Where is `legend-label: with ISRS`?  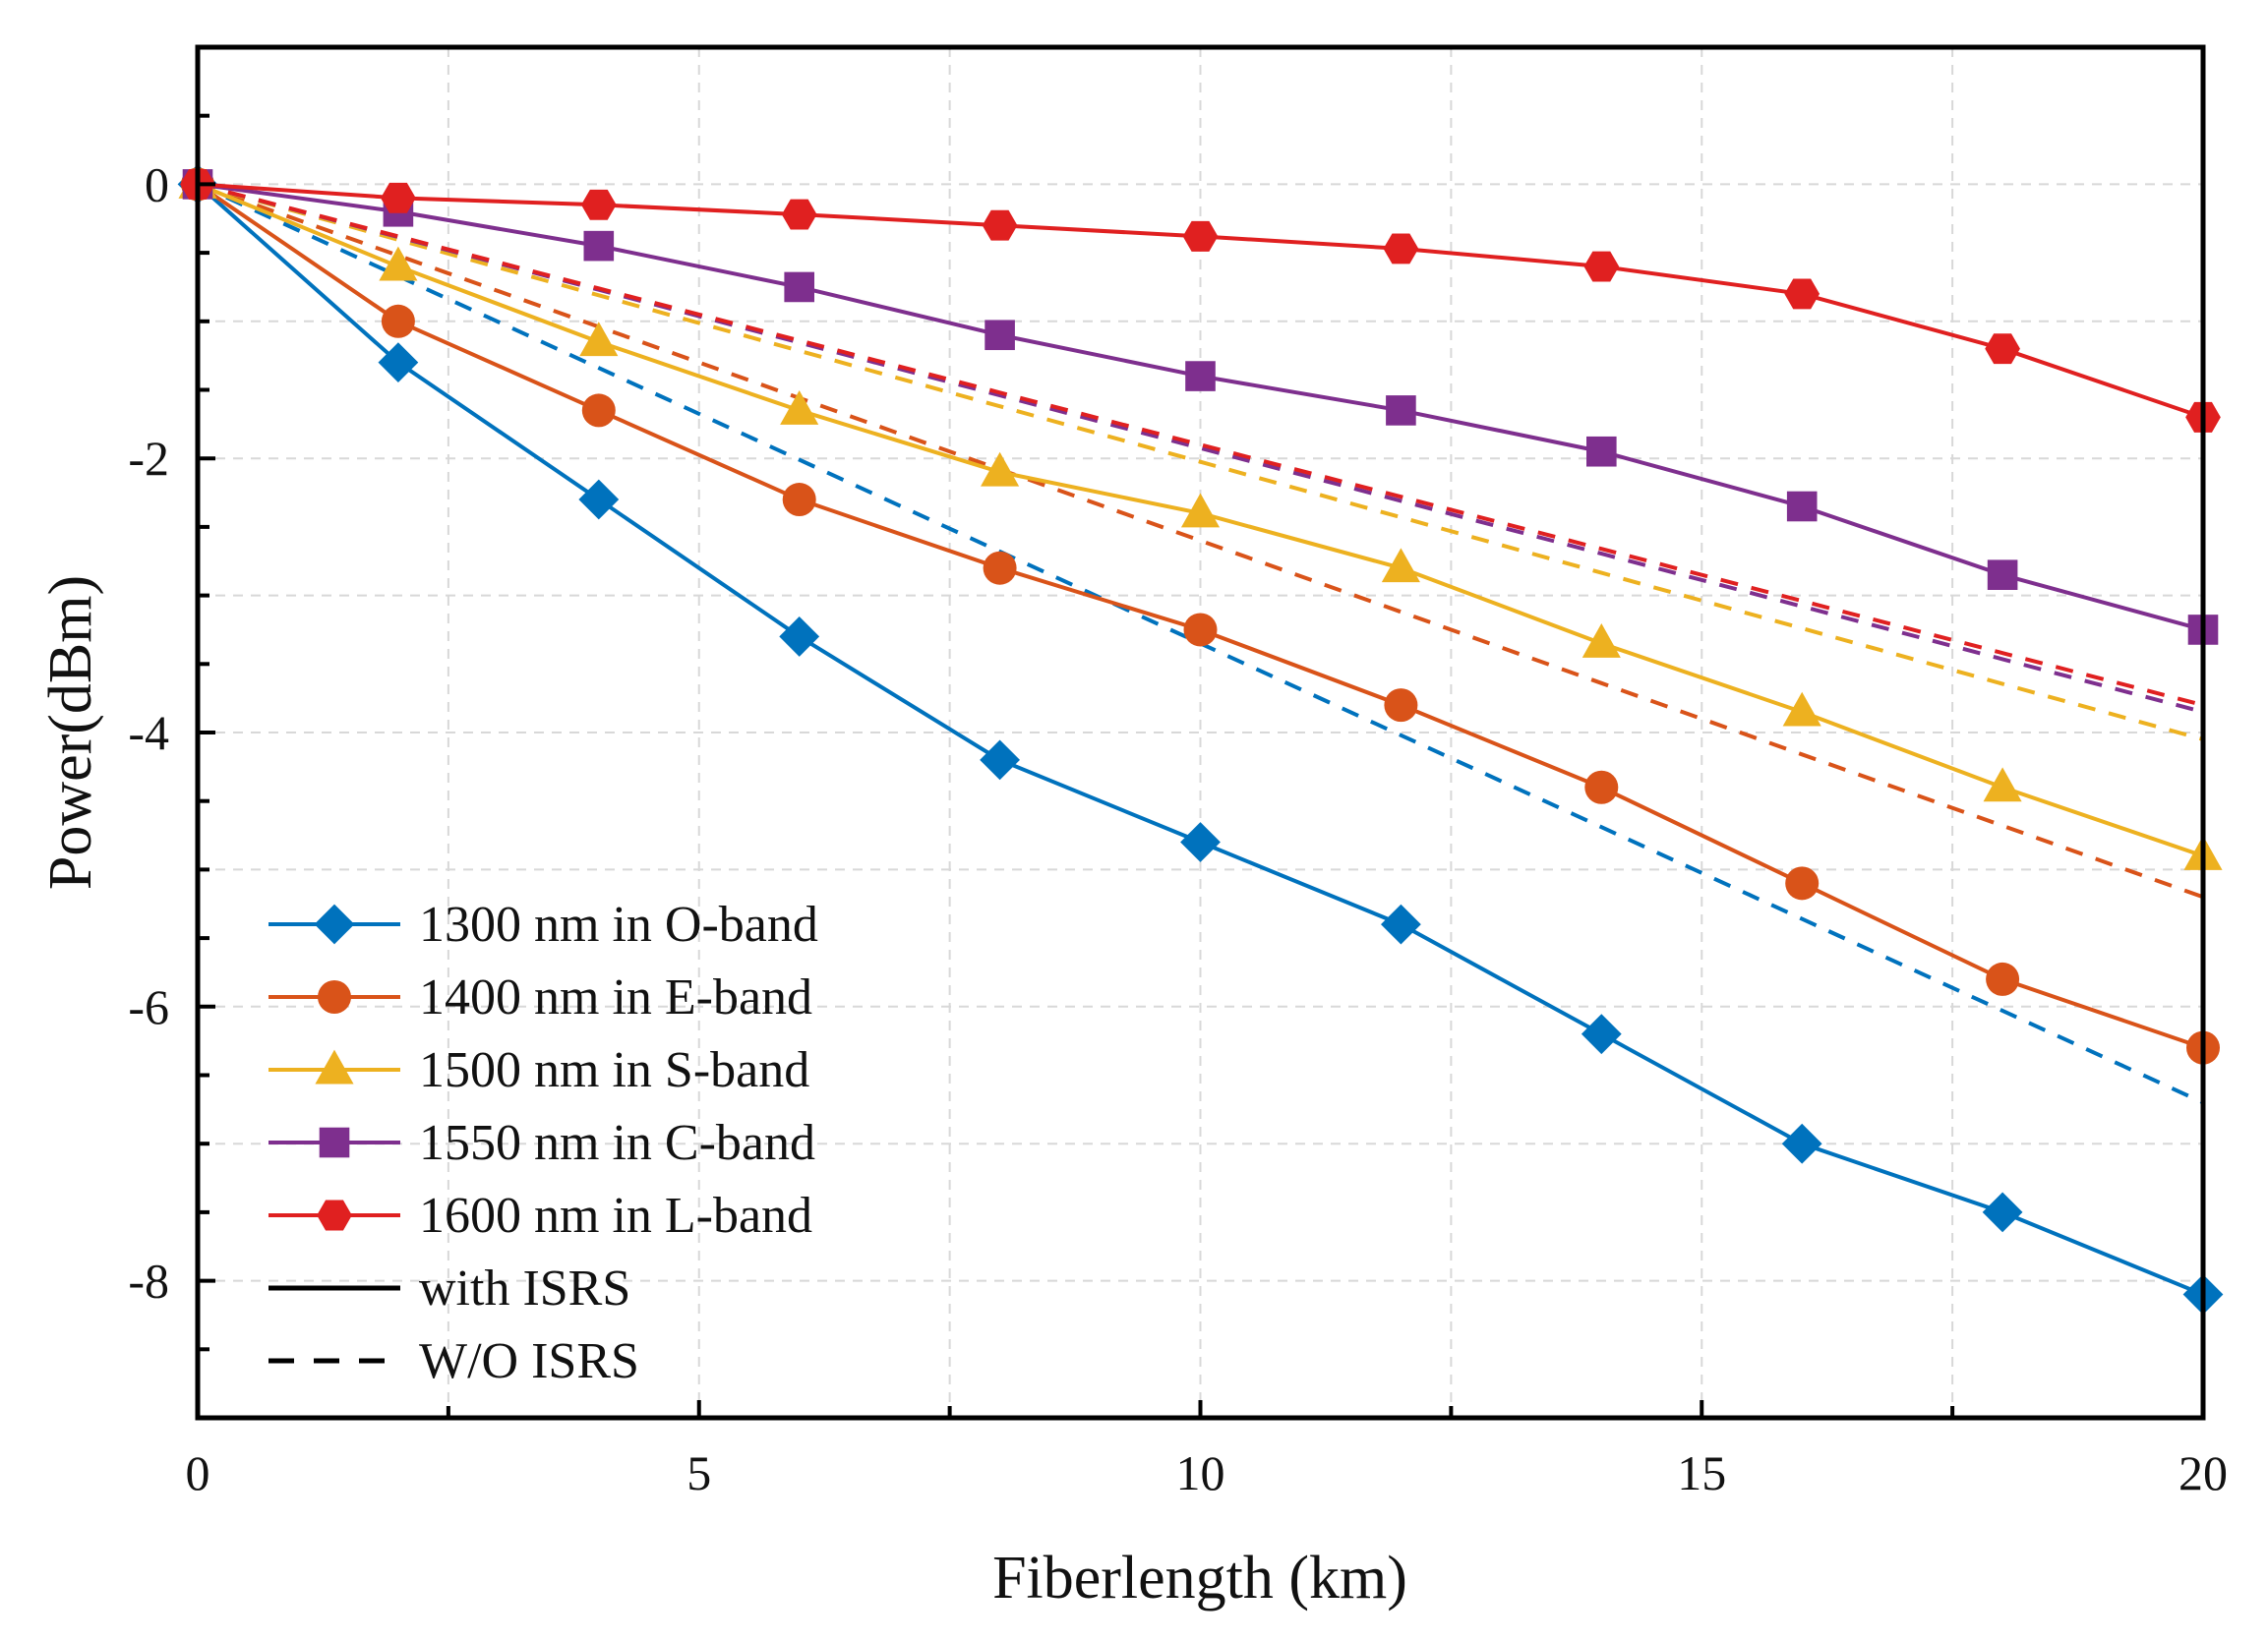
legend-label: with ISRS is located at coordinates (524, 1289).